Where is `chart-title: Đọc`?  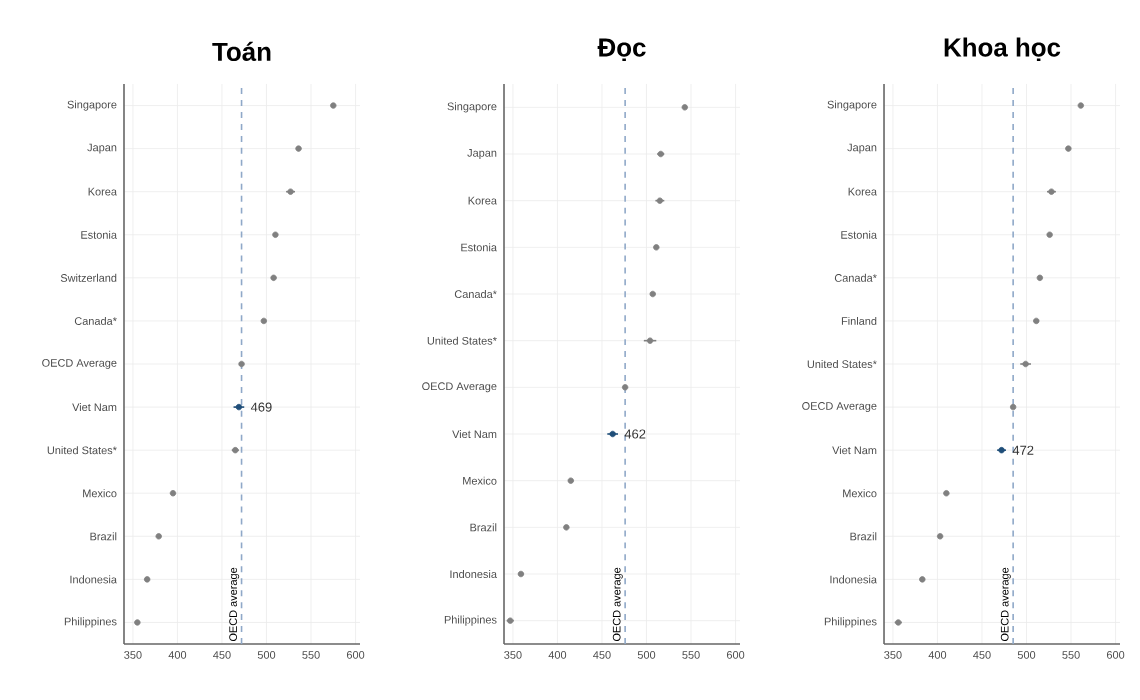 chart-title: Đọc is located at coordinates (621, 50).